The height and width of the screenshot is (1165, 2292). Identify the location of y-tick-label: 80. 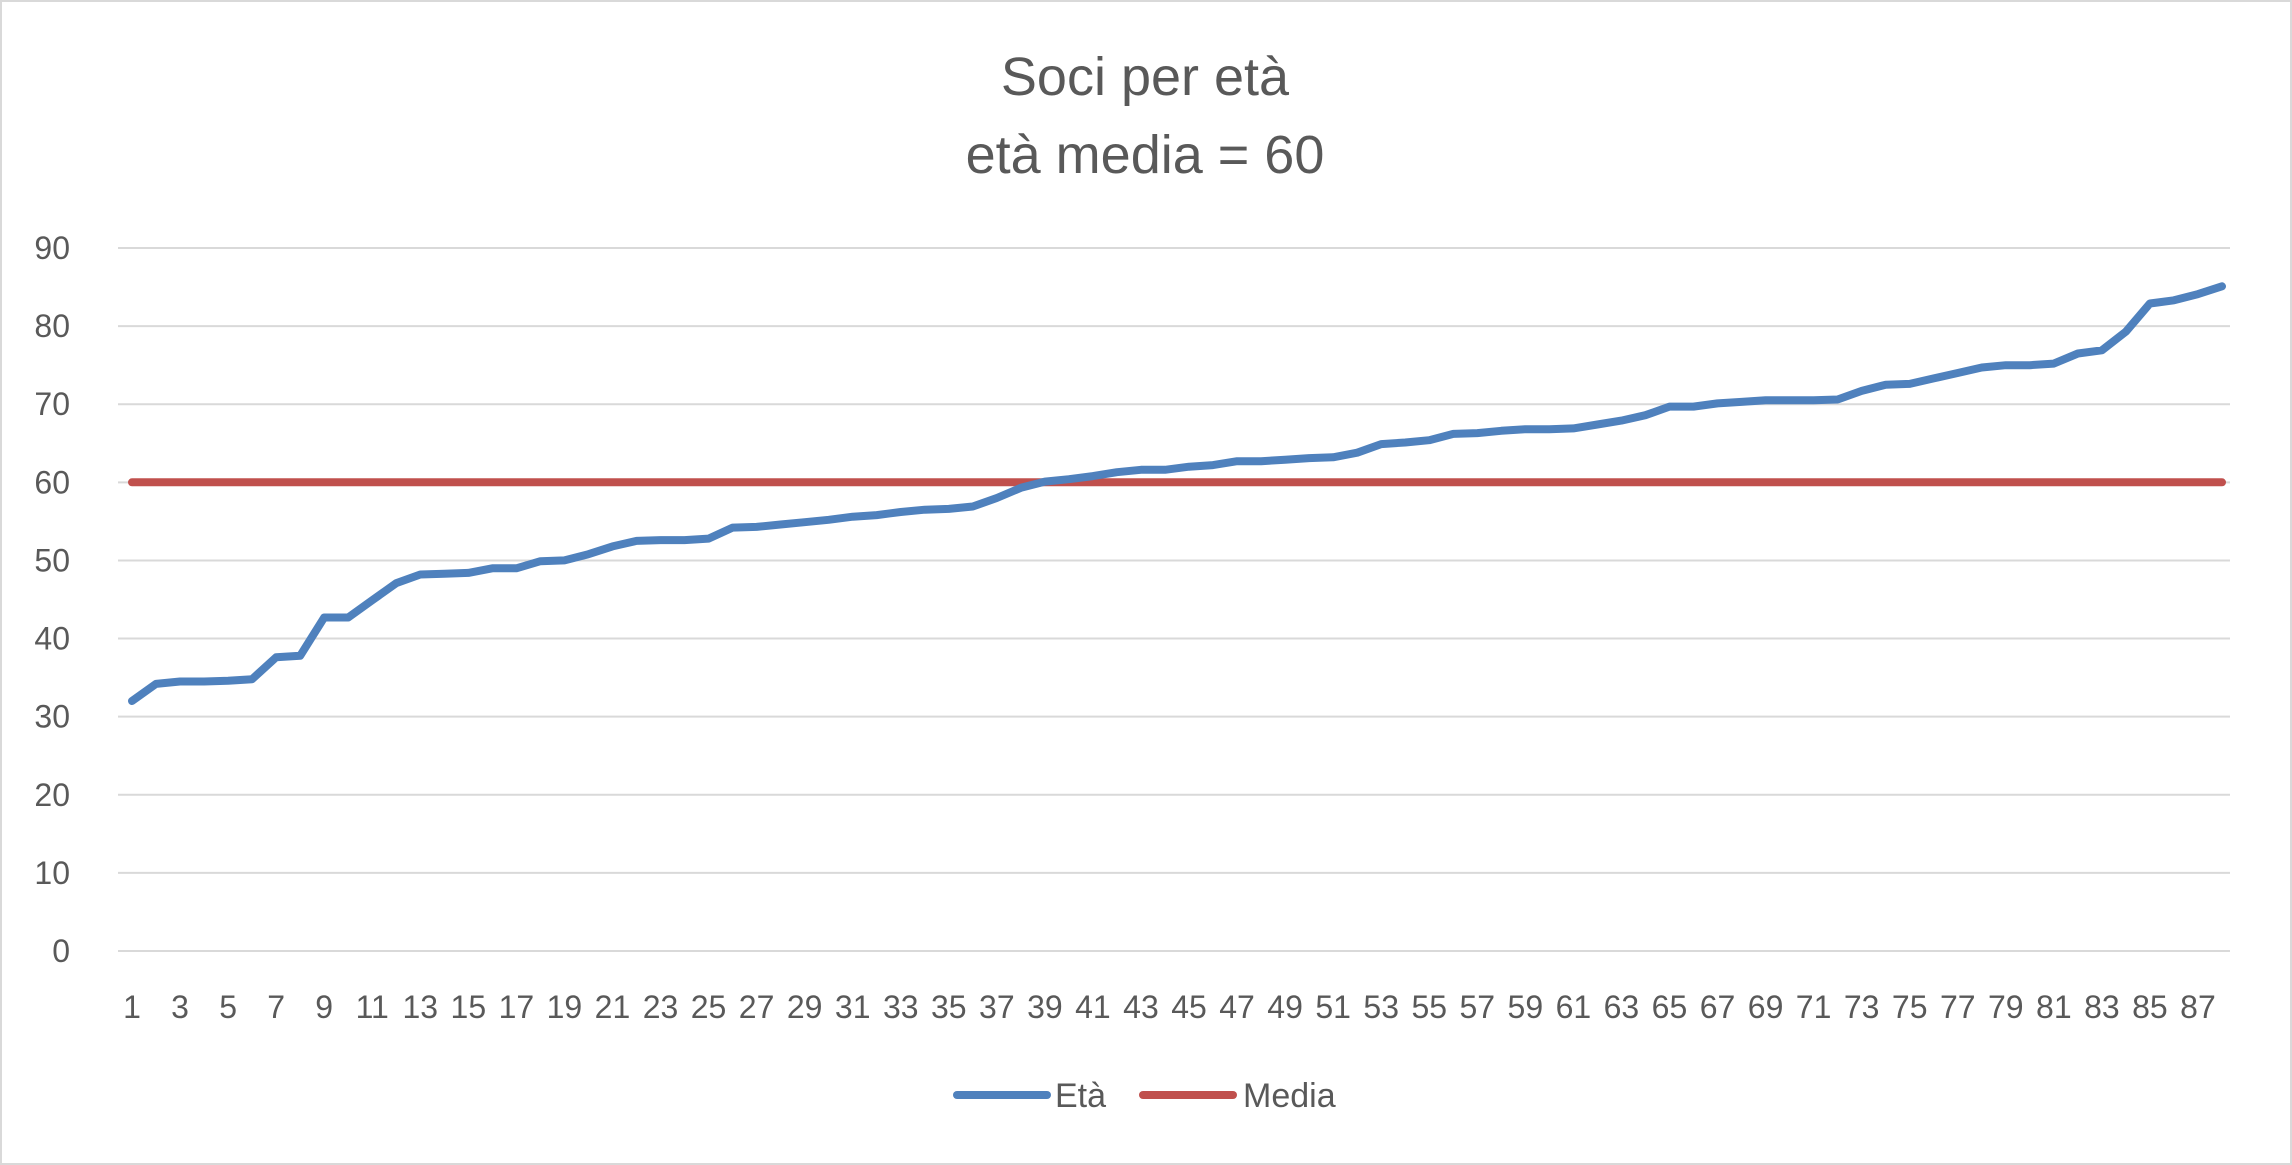
(52, 326).